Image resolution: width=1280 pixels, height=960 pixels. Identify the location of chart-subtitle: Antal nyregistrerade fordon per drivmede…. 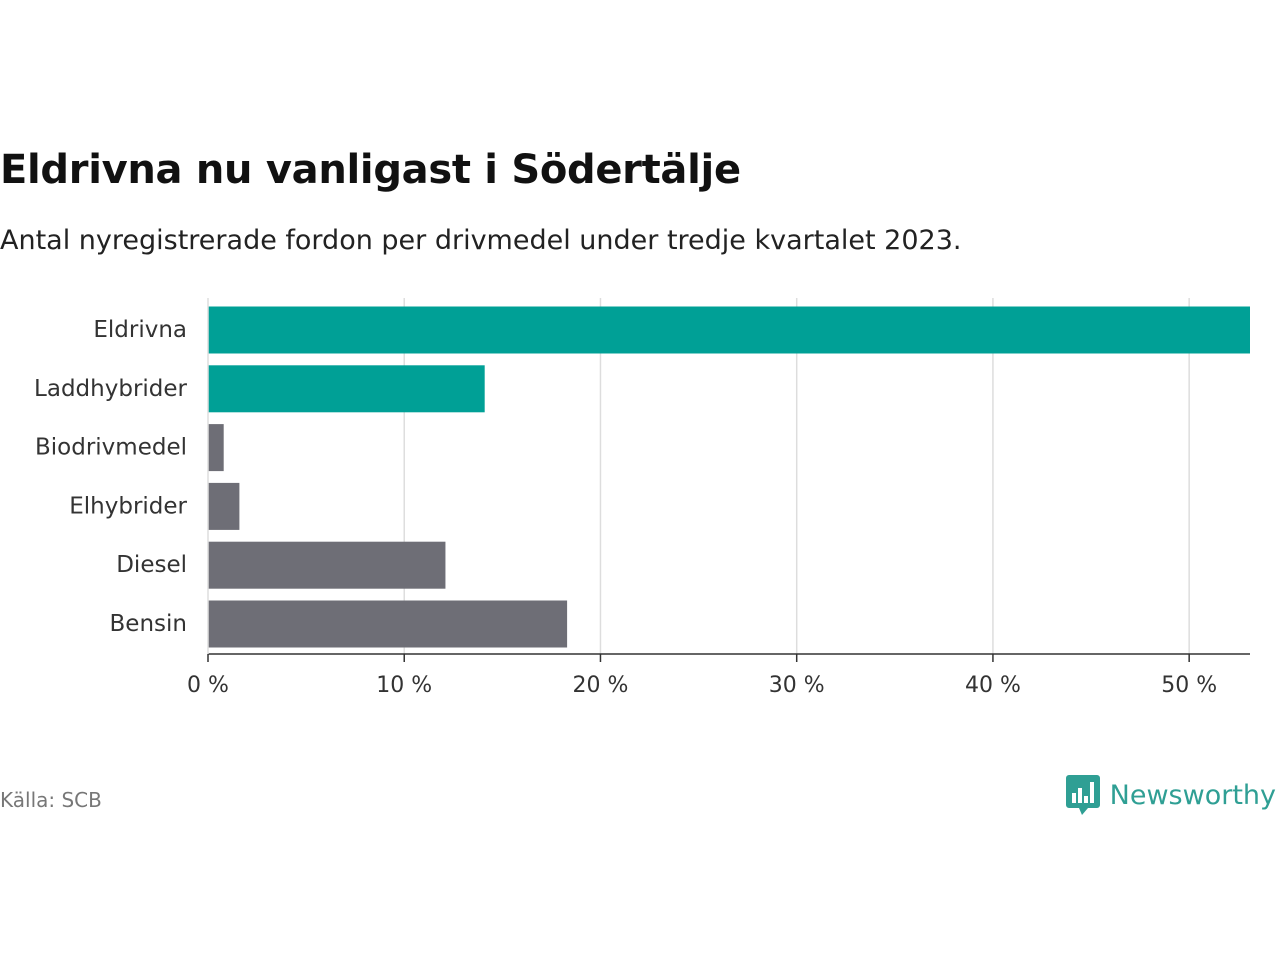
(481, 240).